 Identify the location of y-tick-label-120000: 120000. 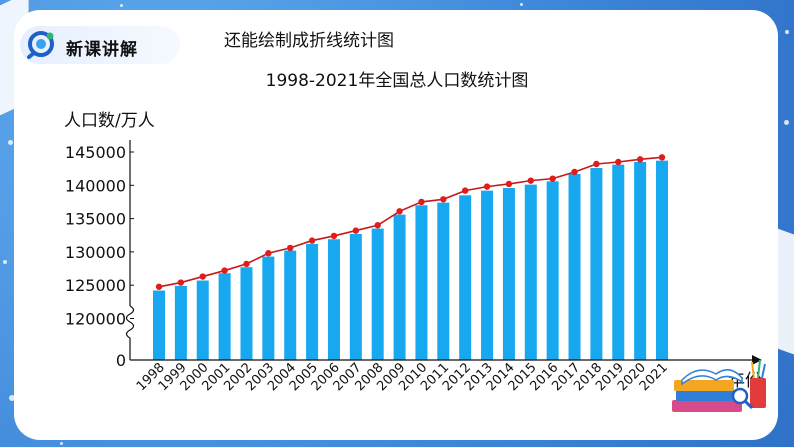
(95, 319).